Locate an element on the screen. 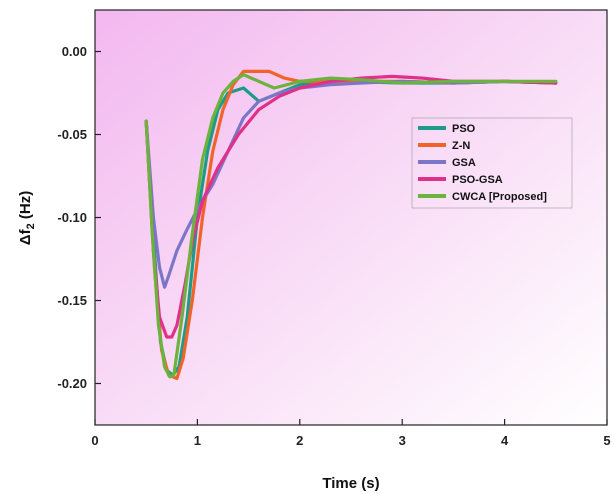  legend-box is located at coordinates (492, 163).